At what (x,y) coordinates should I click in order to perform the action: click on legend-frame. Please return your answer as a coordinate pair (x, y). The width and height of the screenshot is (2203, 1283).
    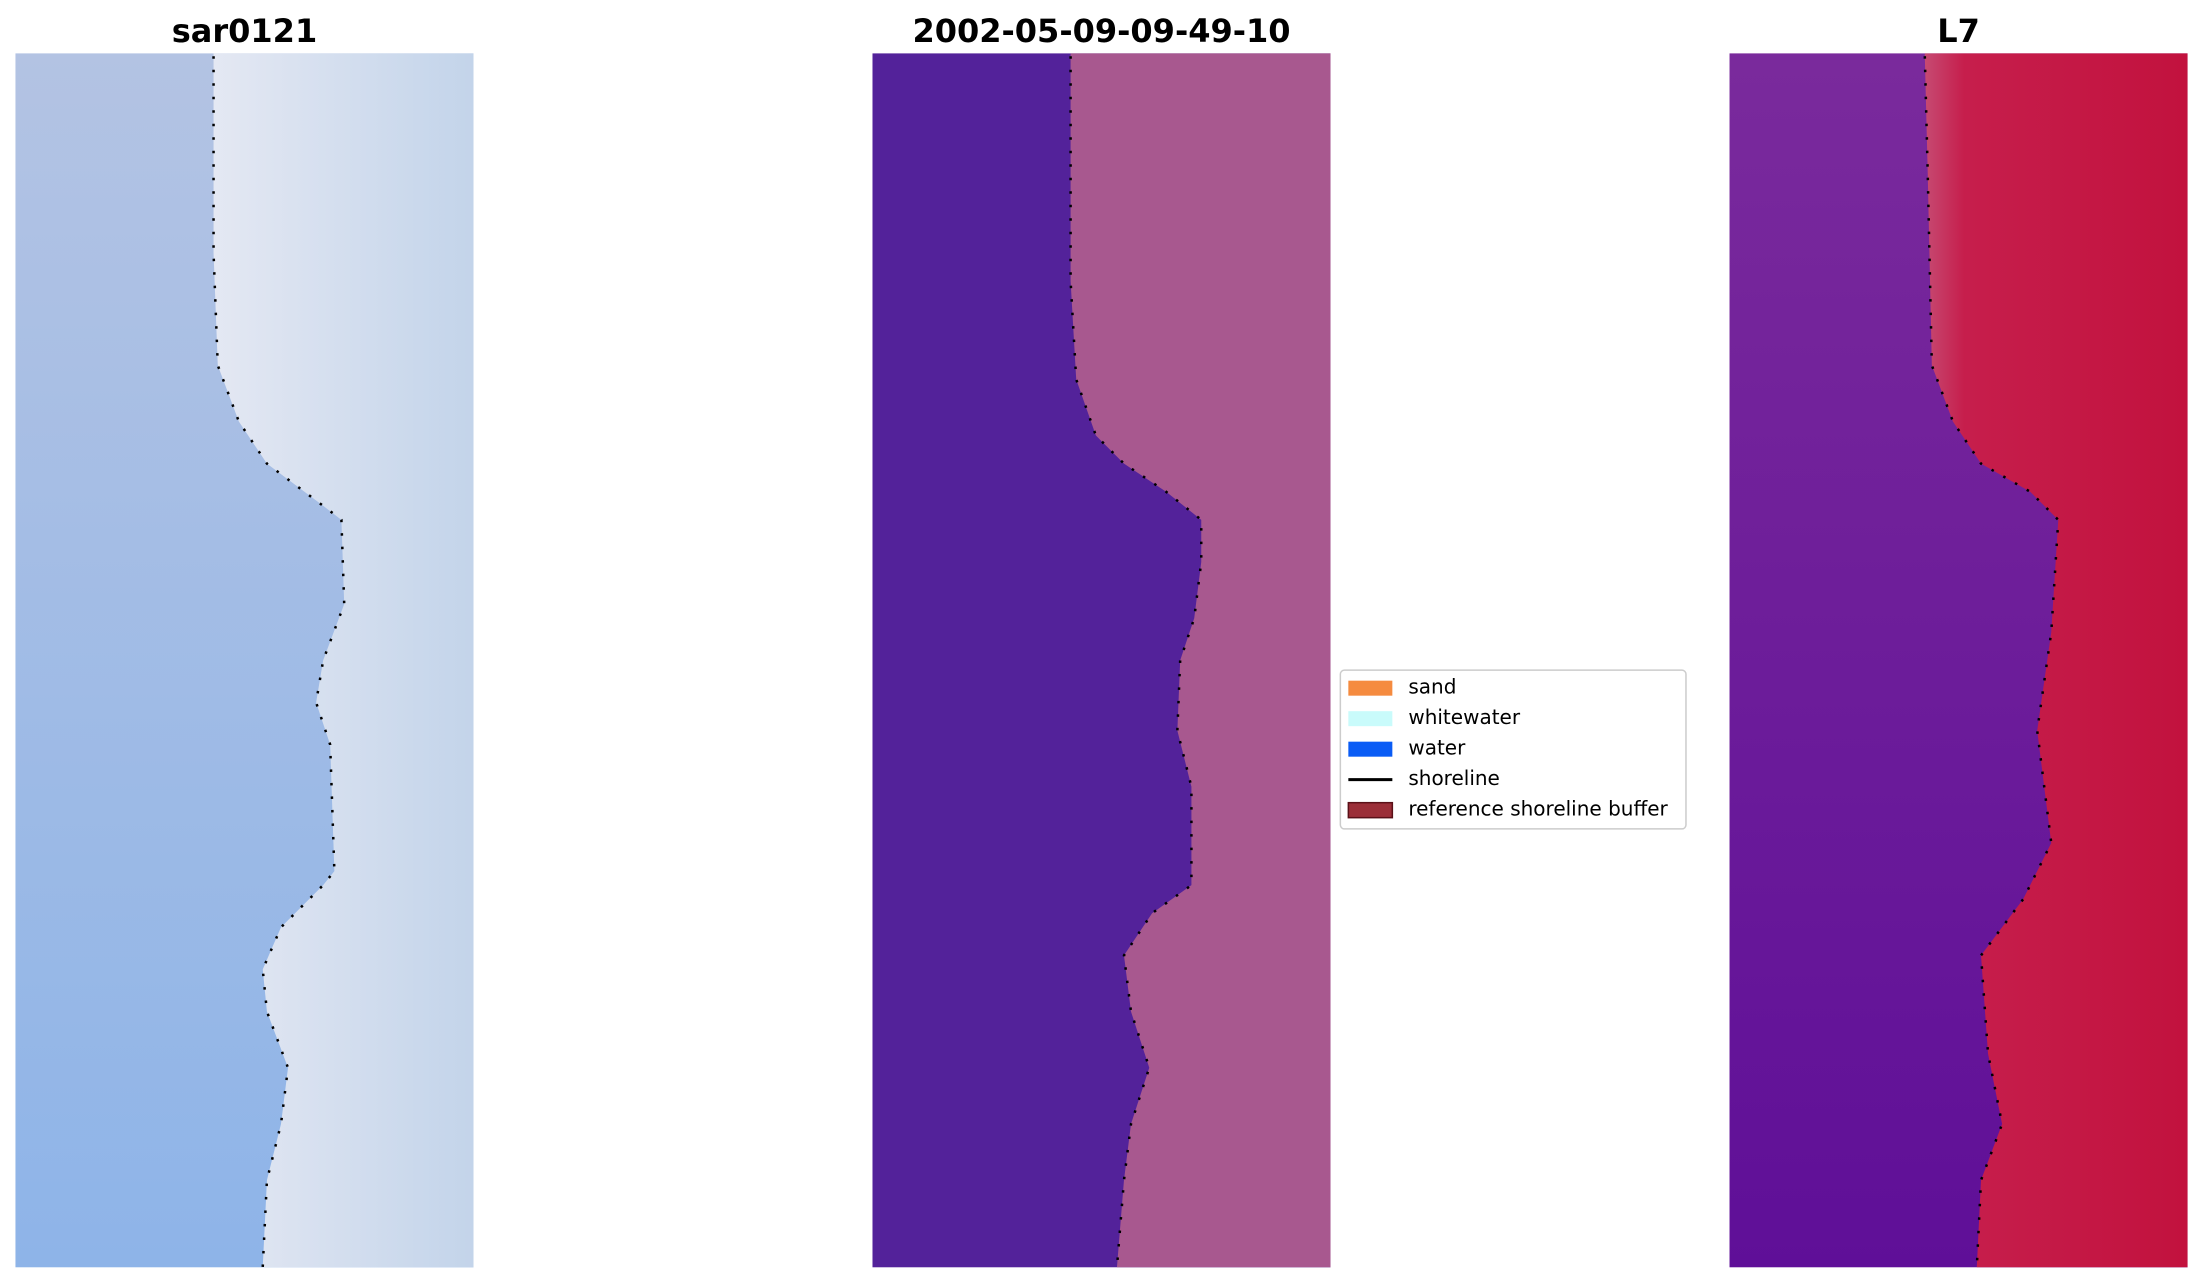
    Looking at the image, I should click on (1513, 749).